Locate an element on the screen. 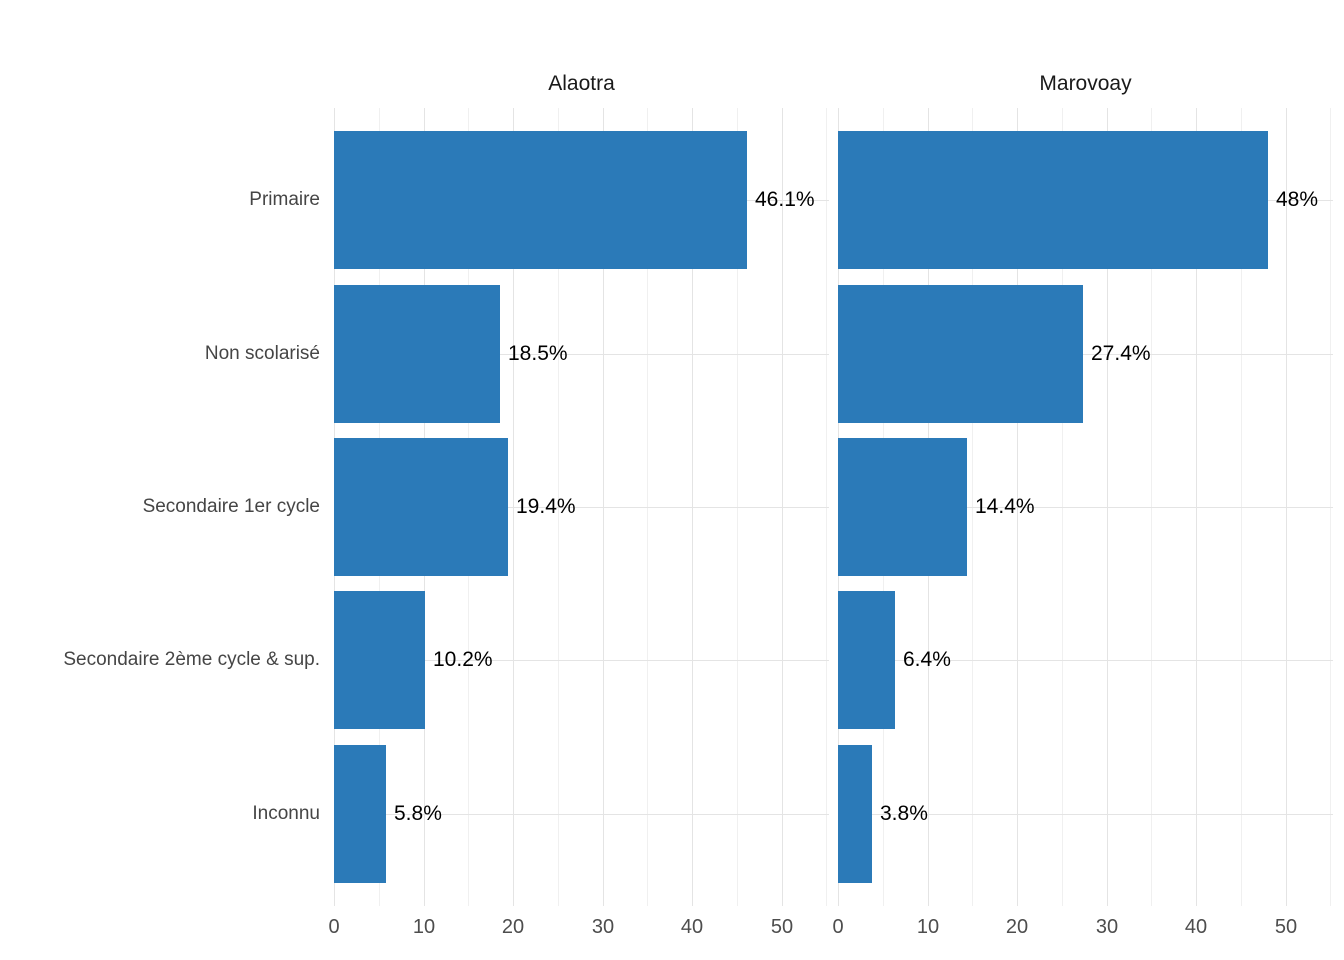  bar-value-label: 46.1% is located at coordinates (785, 199).